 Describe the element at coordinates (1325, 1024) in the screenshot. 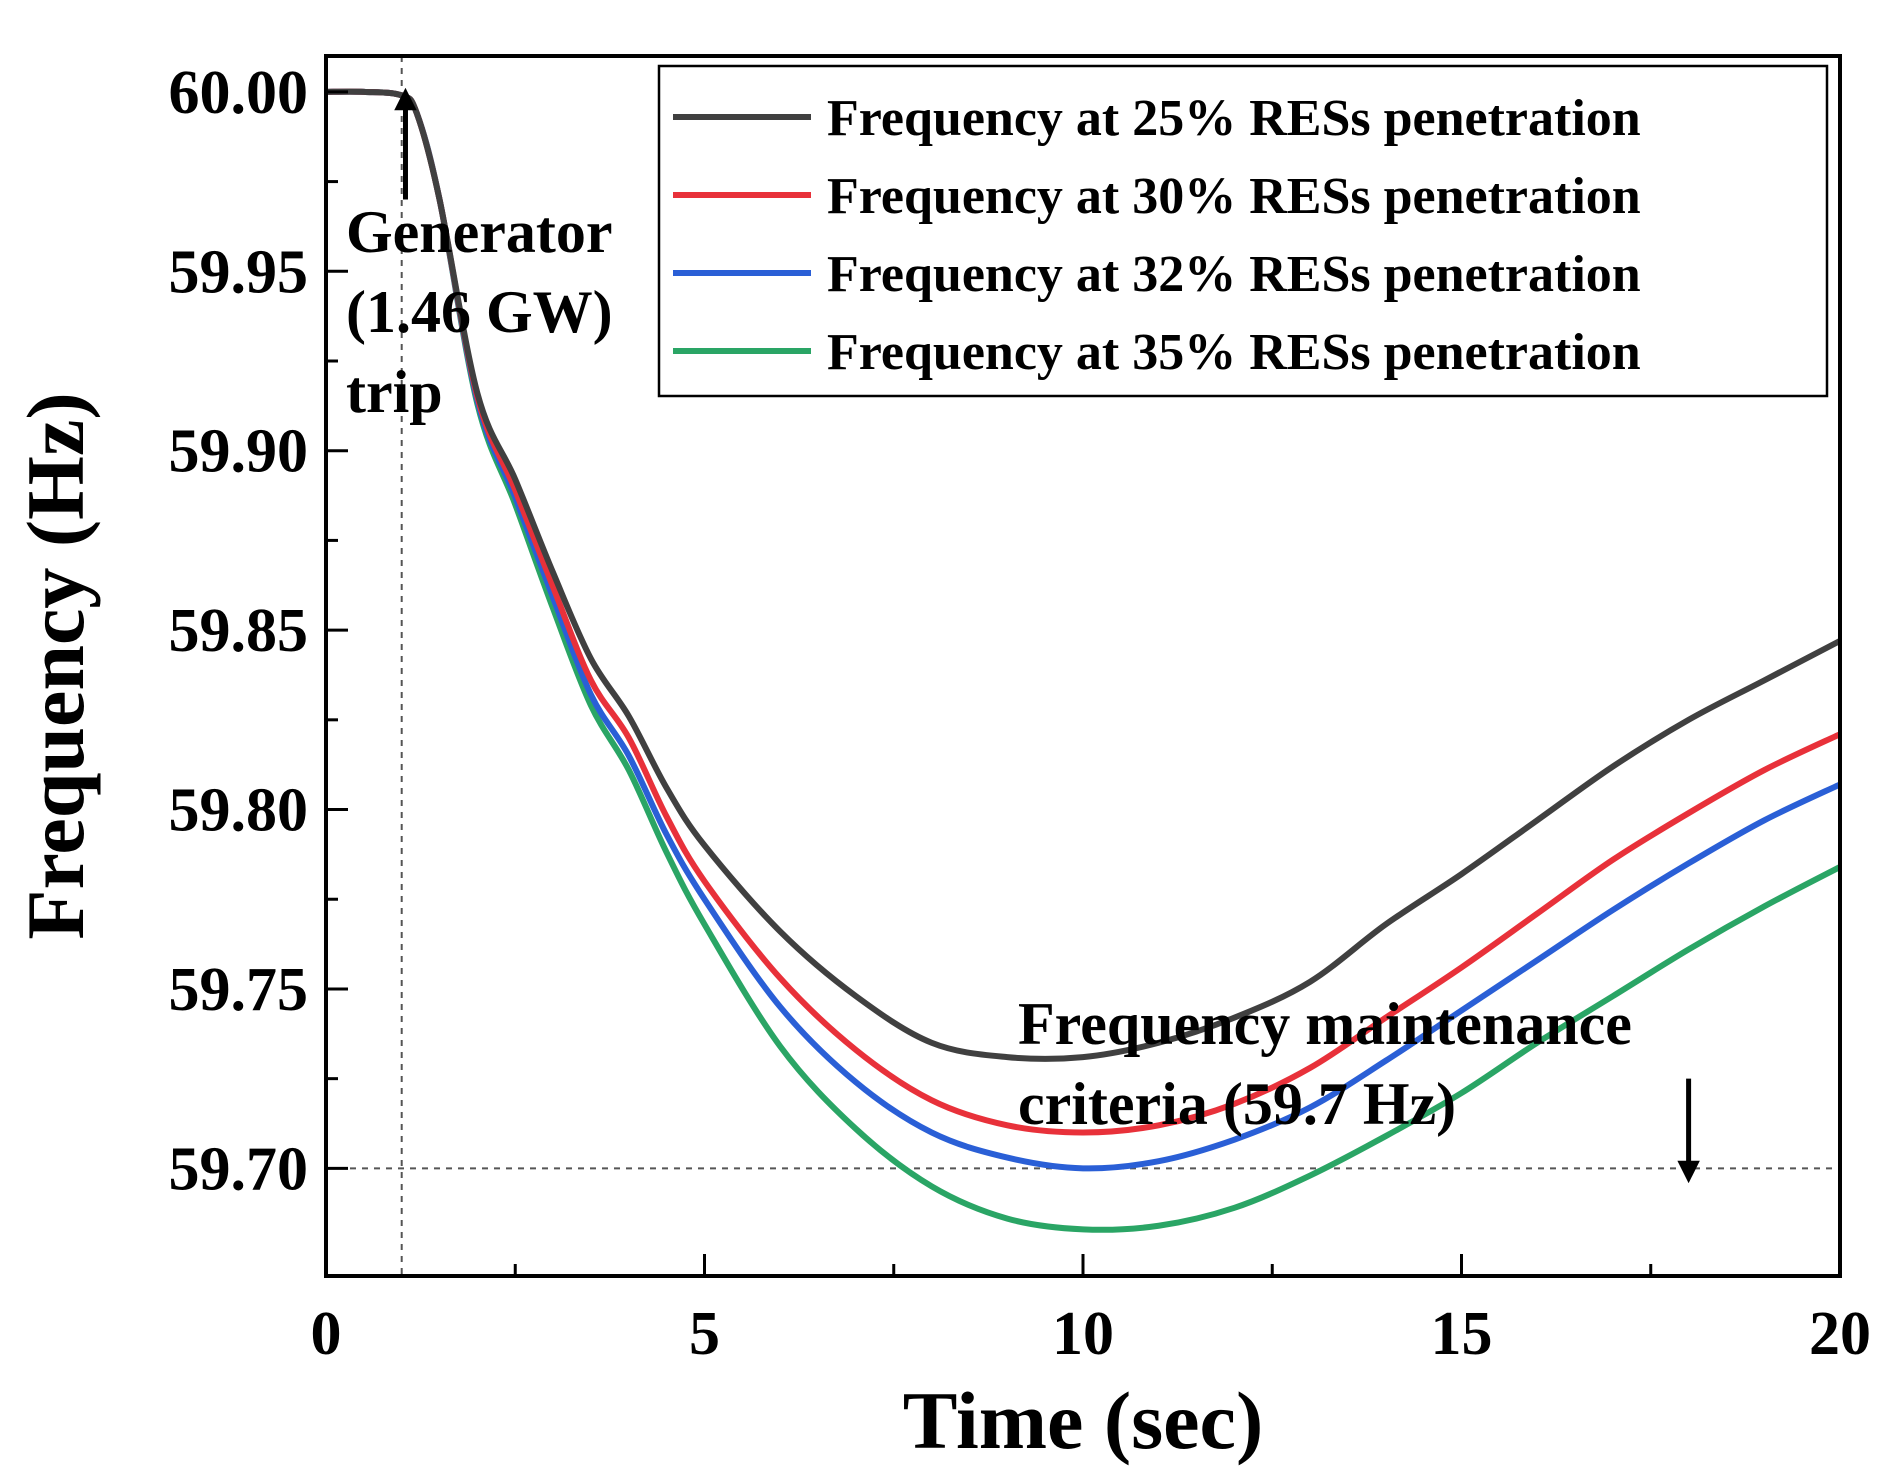

I see `criteria-annotation-line: Frequency maintenance` at that location.